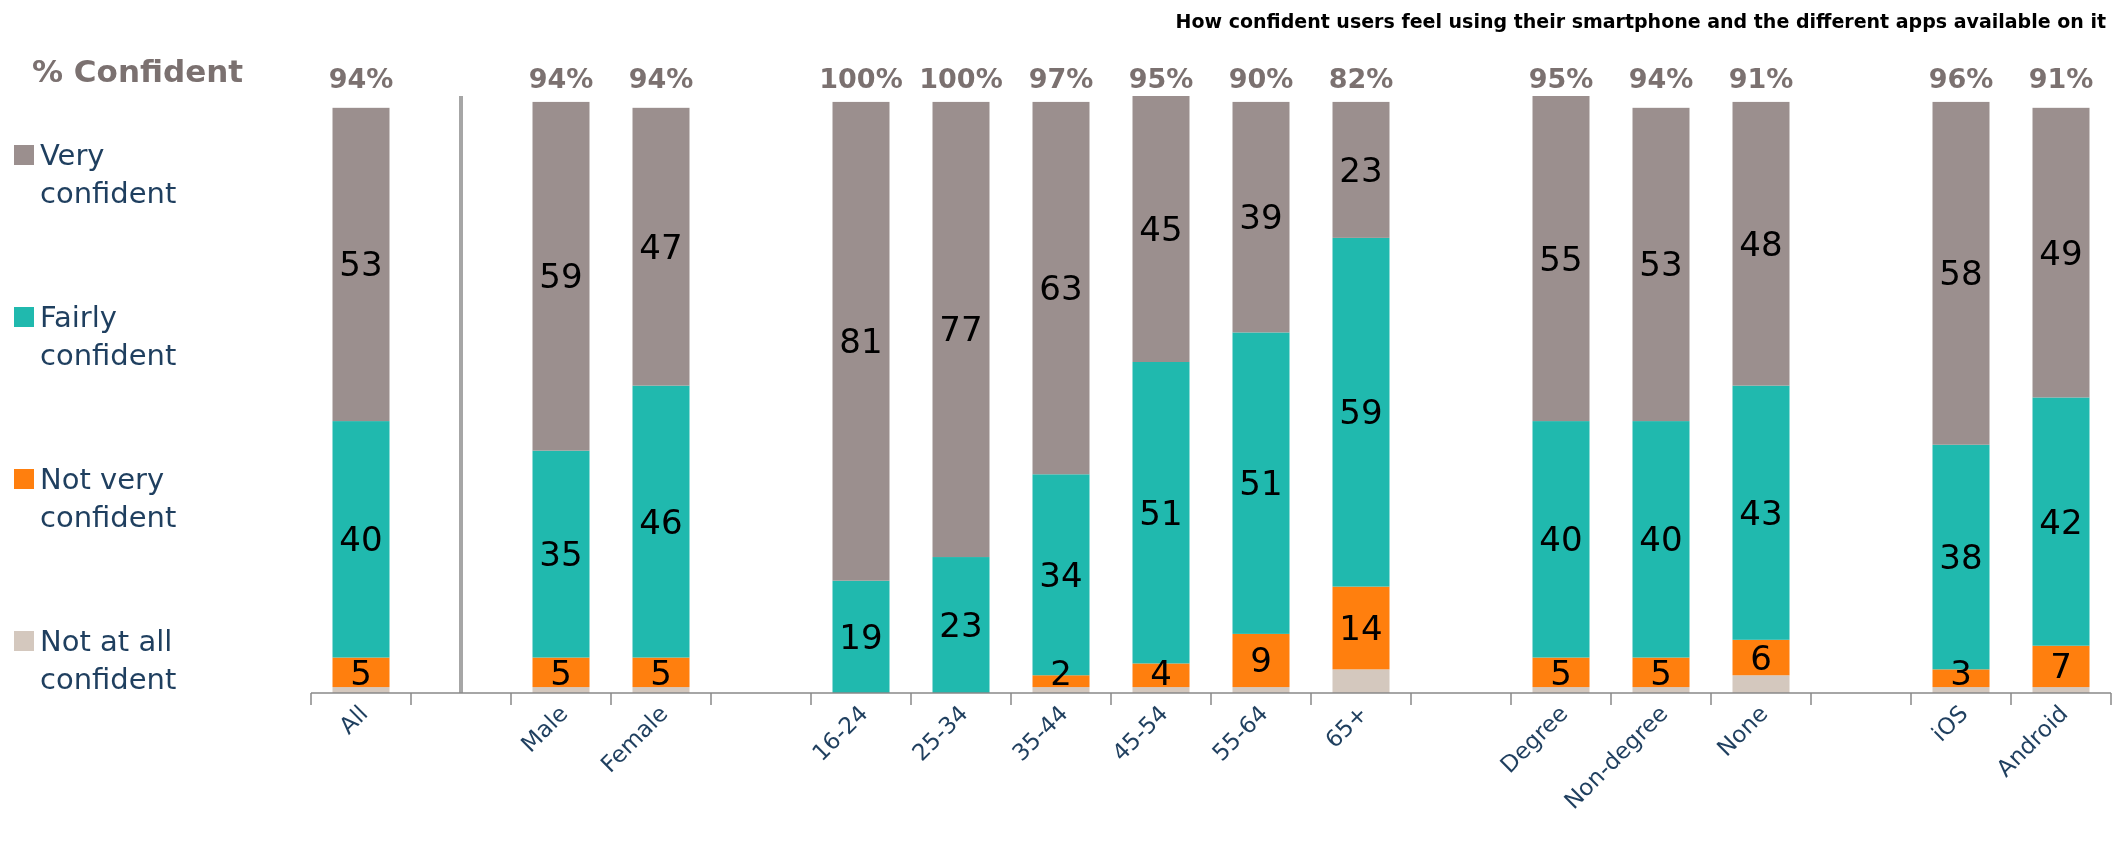 Image resolution: width=2120 pixels, height=846 pixels. I want to click on data-label: 43, so click(1761, 512).